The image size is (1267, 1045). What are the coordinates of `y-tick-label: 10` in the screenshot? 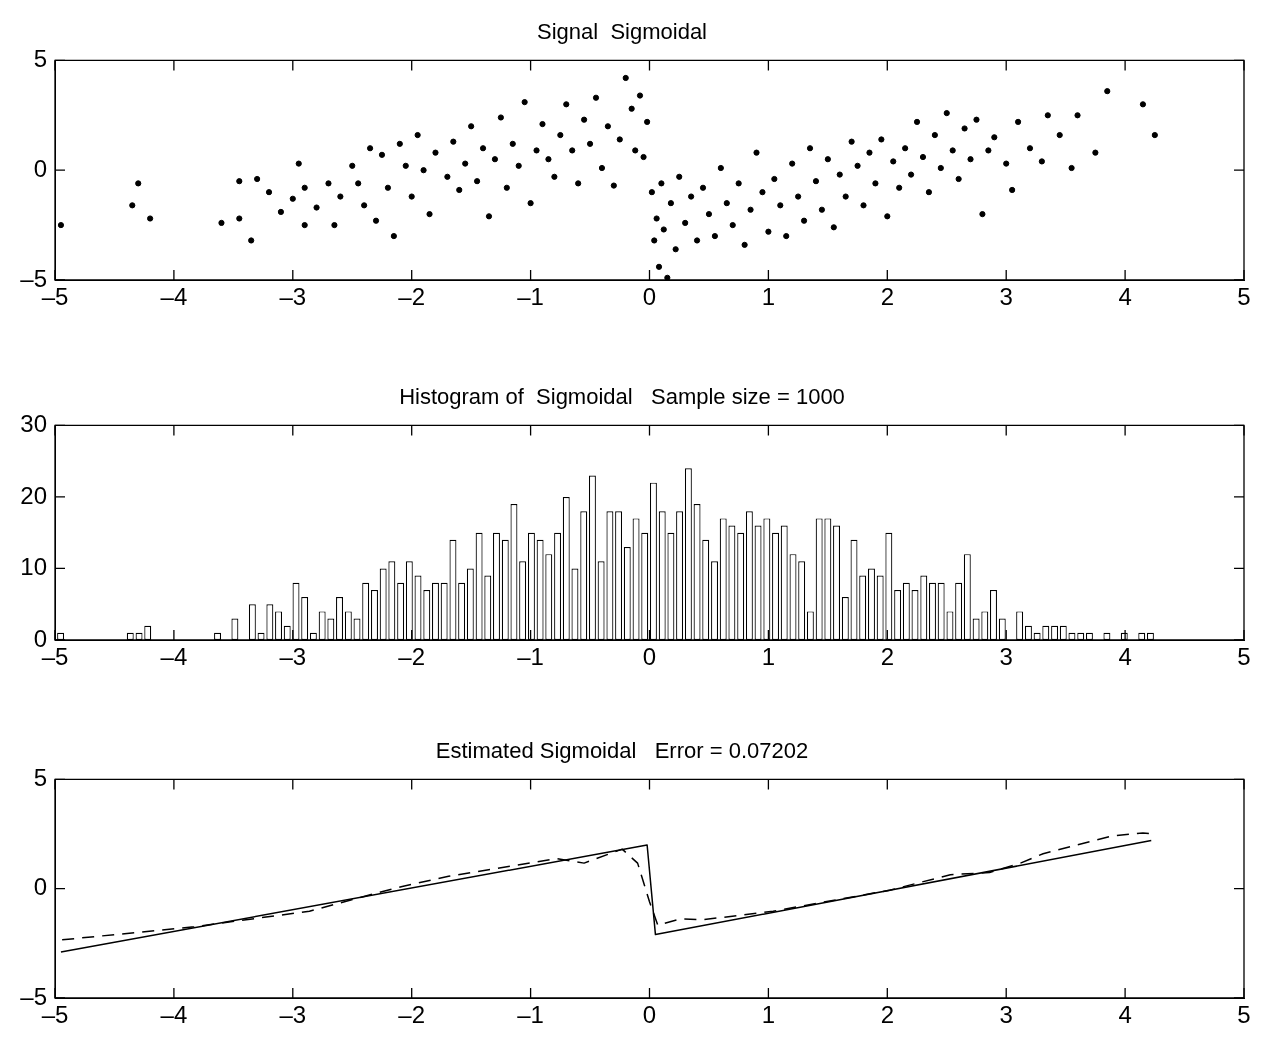 It's located at (33, 567).